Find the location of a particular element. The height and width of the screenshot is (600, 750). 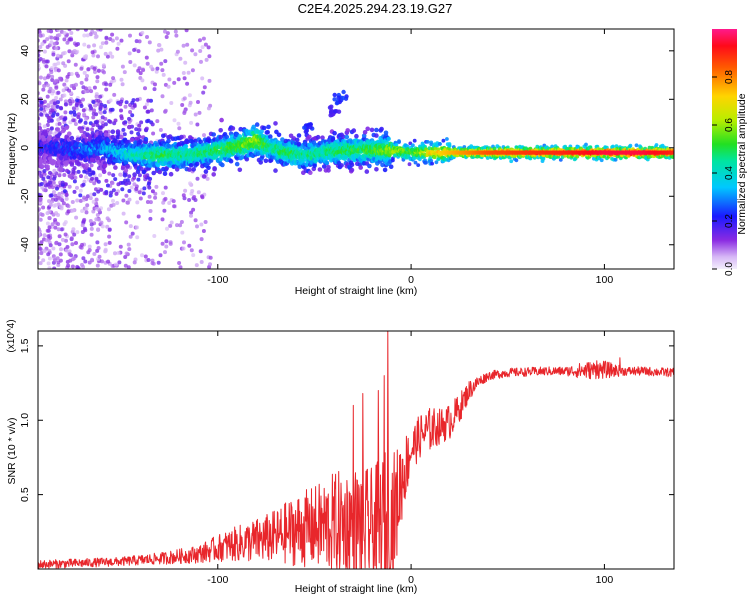

spectrogram-cell-2001 is located at coordinates (134, 174).